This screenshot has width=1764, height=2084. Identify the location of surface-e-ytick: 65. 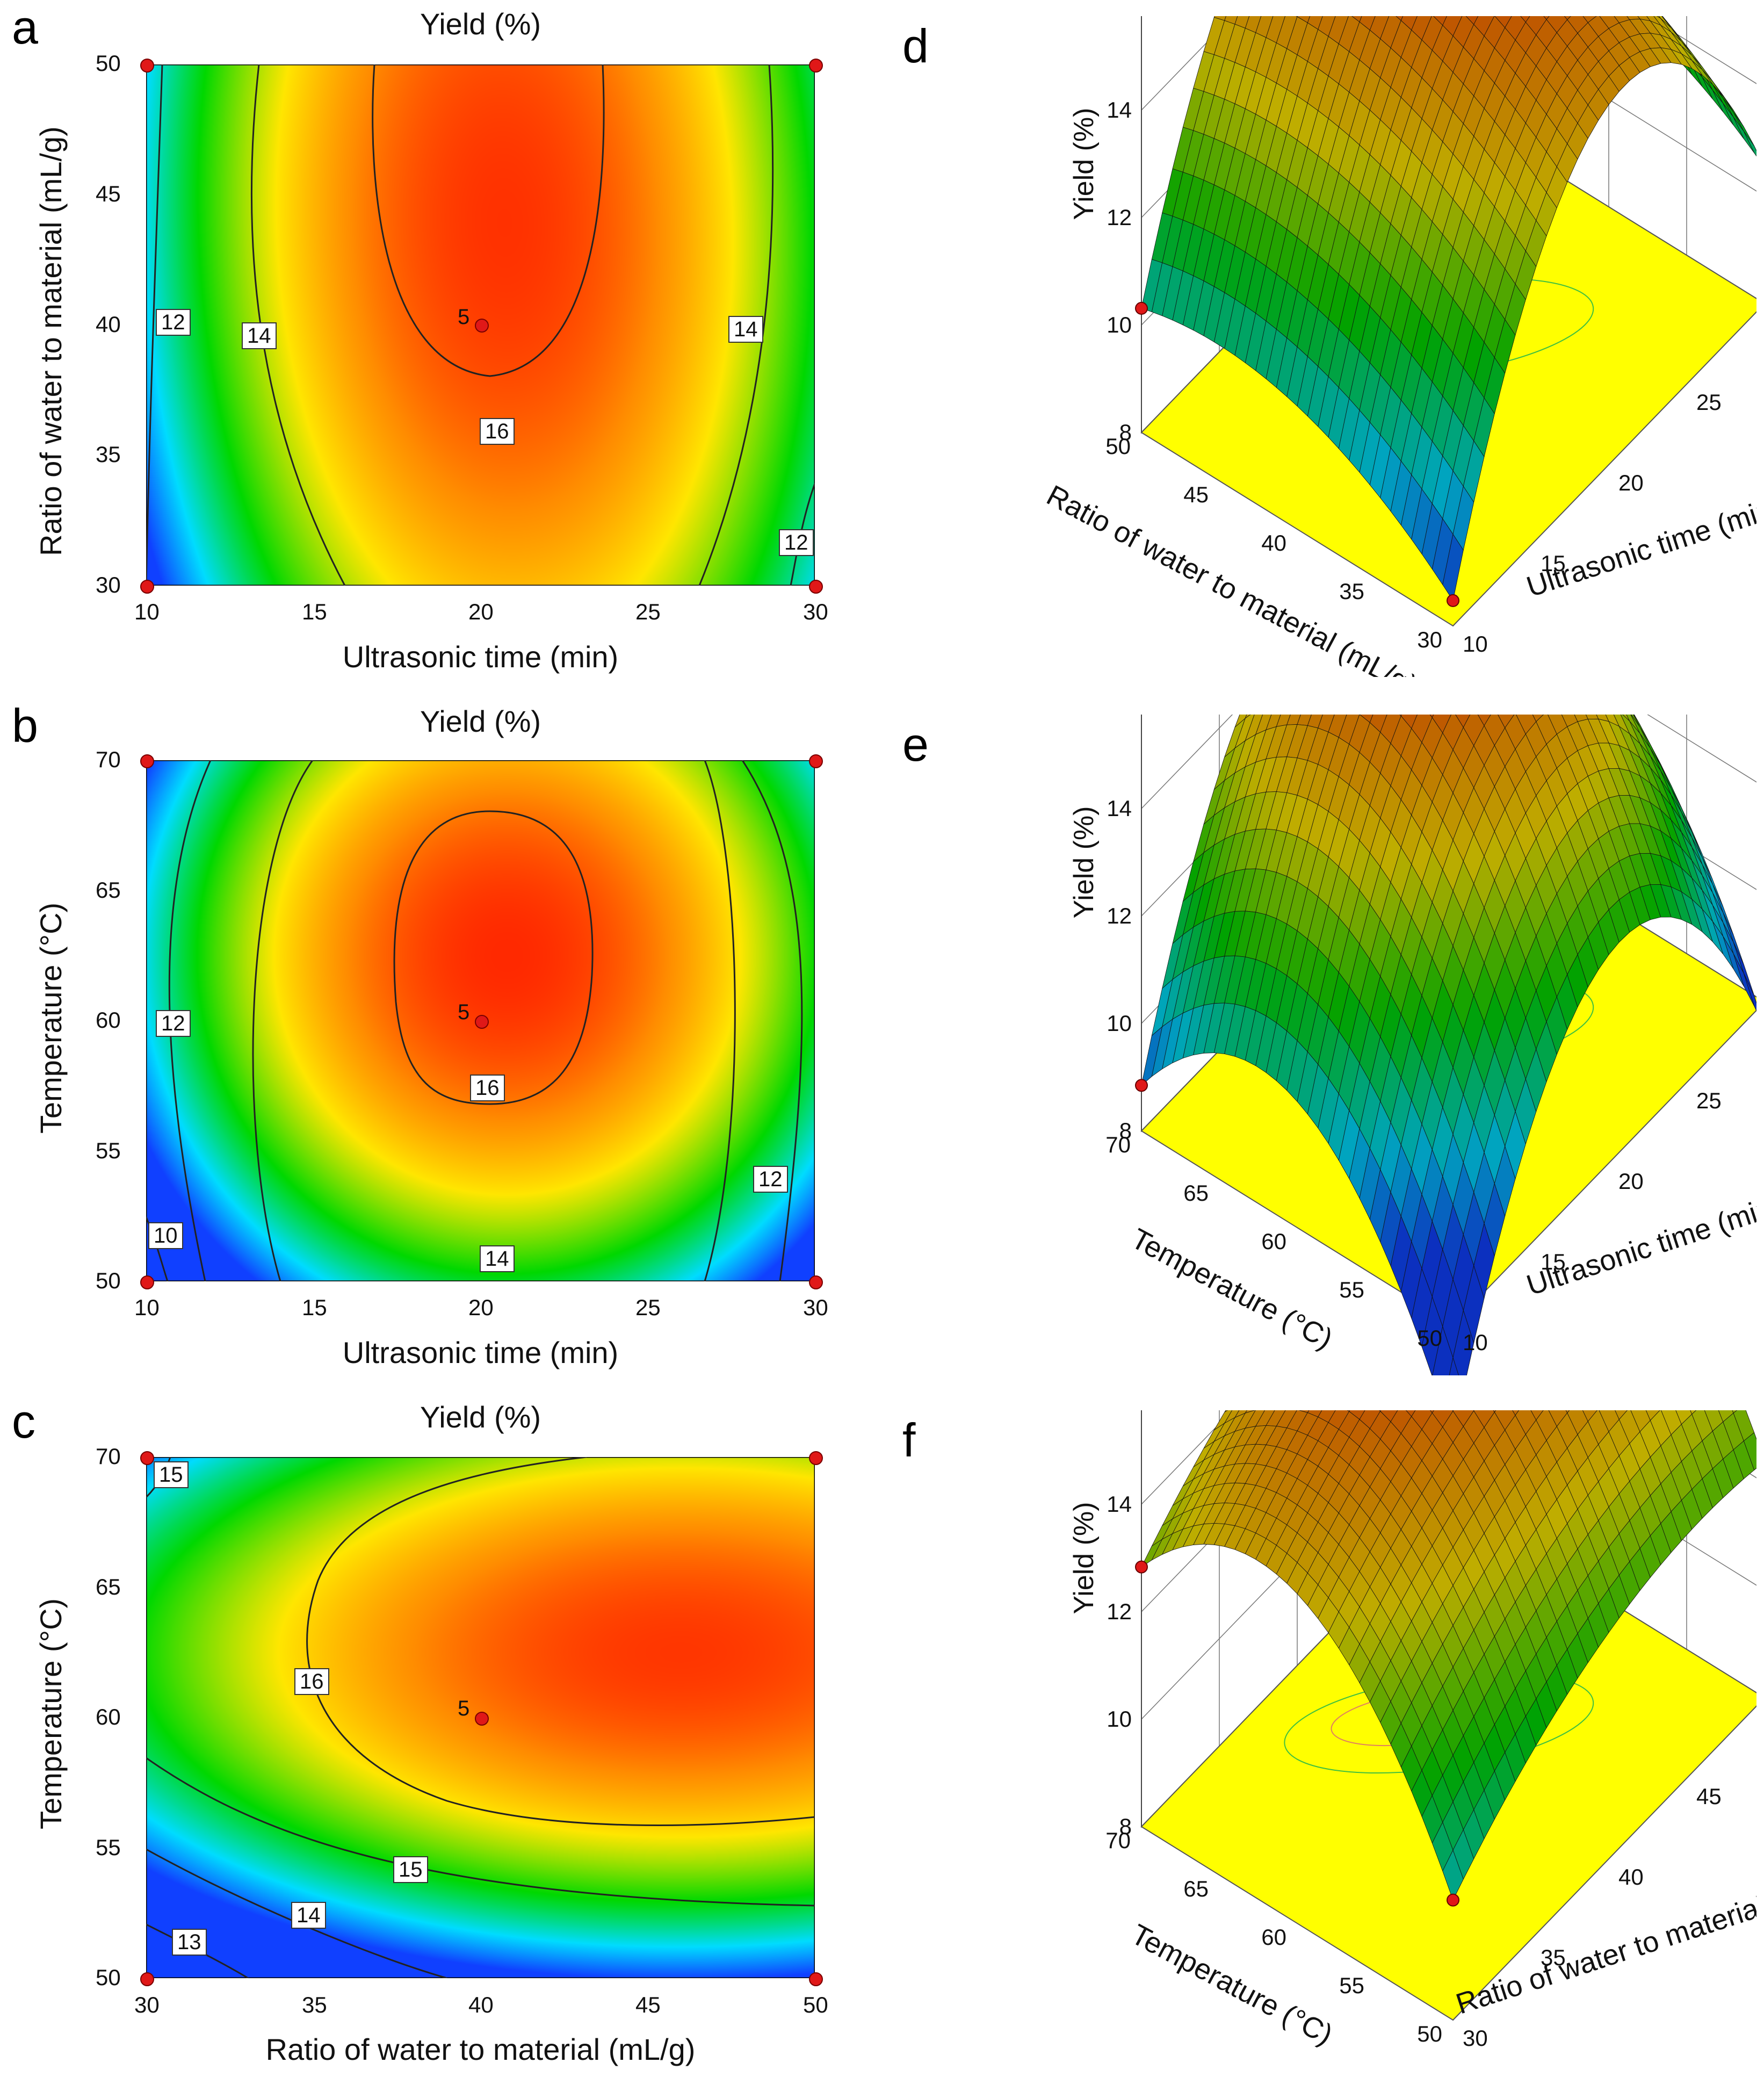
(1196, 1193).